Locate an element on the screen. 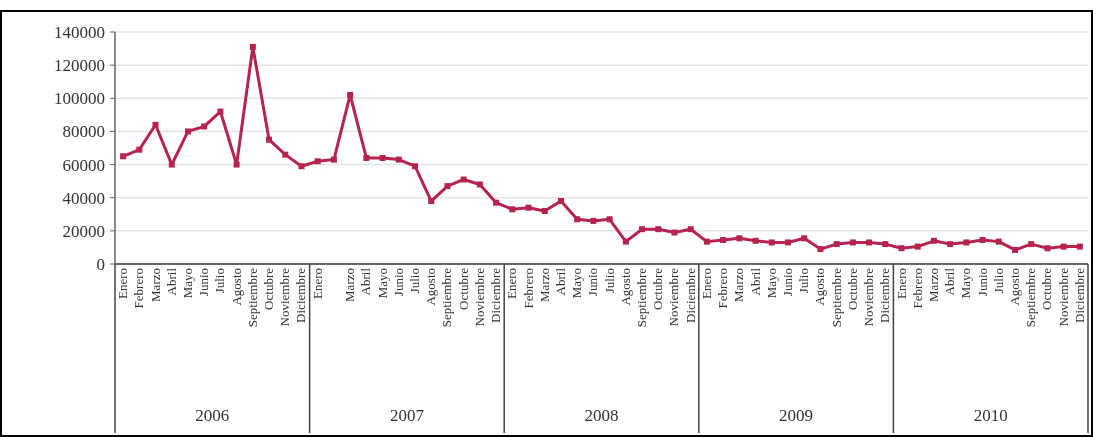 The width and height of the screenshot is (1093, 437). y-tick-label: 80000 is located at coordinates (83, 132).